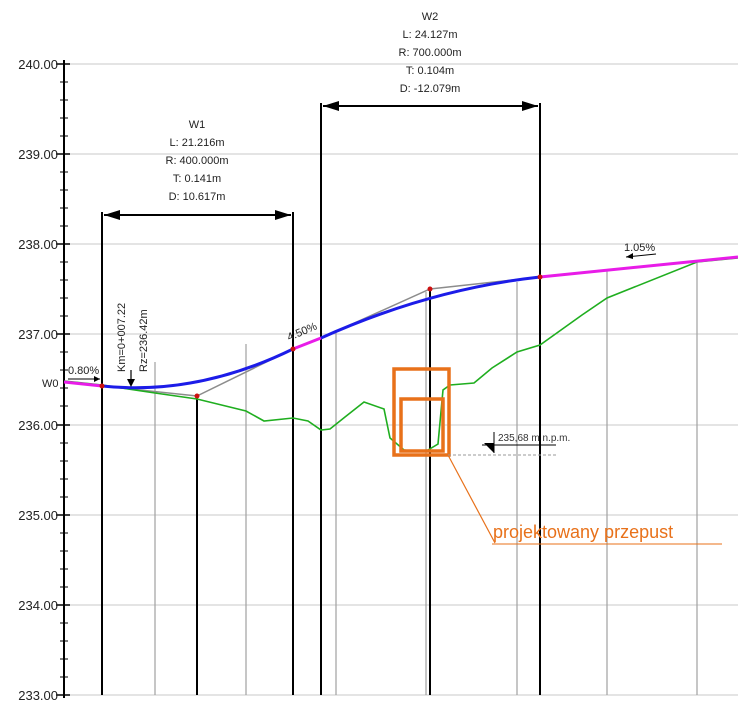  I want to click on w0-label: W0, so click(50, 384).